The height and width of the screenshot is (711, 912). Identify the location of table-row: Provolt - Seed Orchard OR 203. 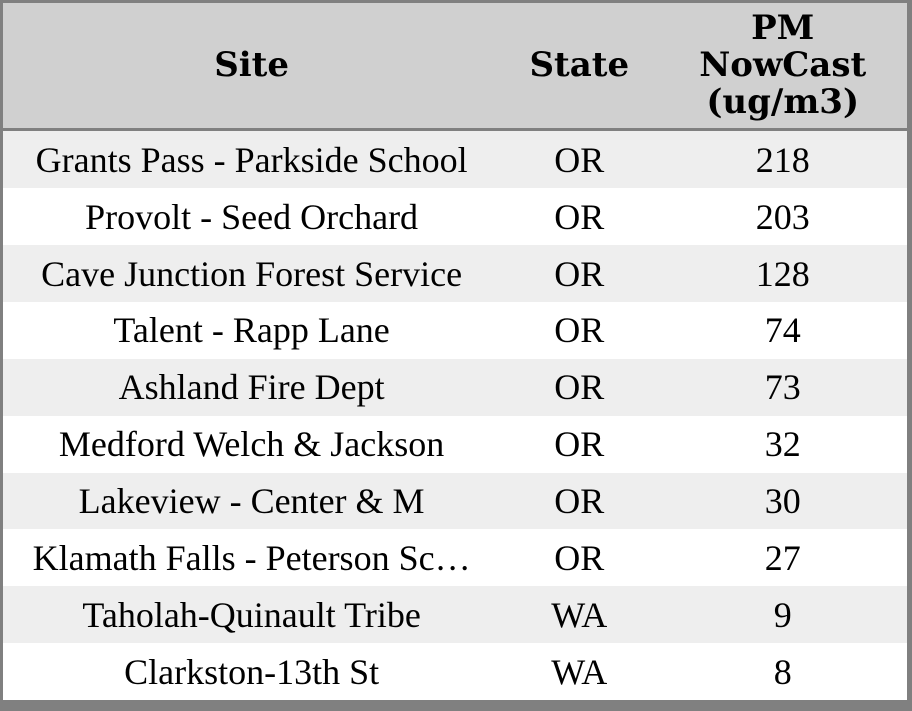
(455, 217).